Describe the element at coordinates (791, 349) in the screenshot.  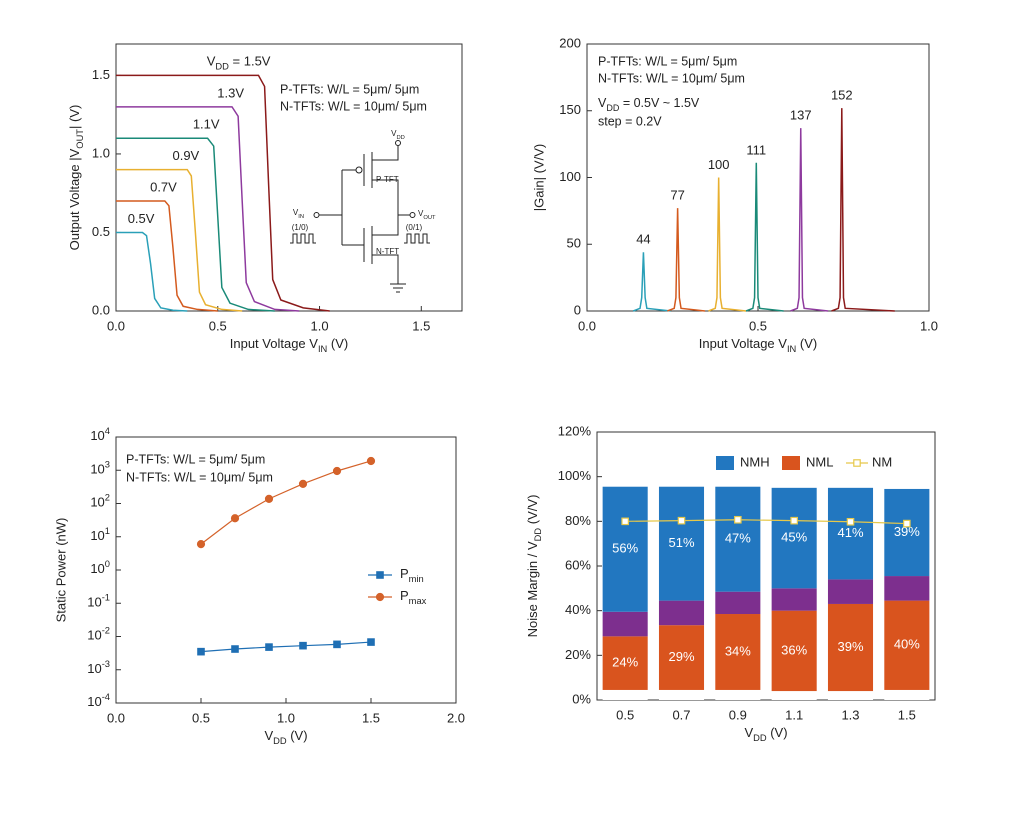
I see `subscript: IN` at that location.